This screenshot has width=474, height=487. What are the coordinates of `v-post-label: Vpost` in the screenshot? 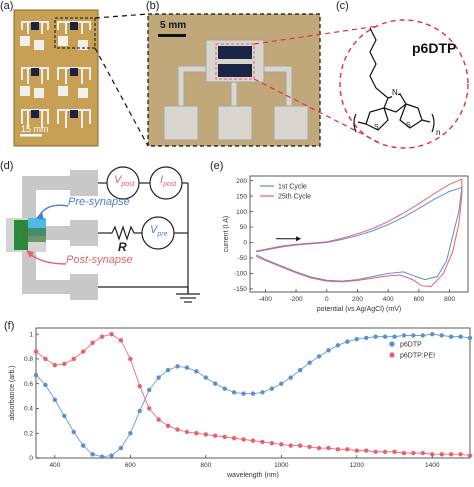 It's located at (124, 181).